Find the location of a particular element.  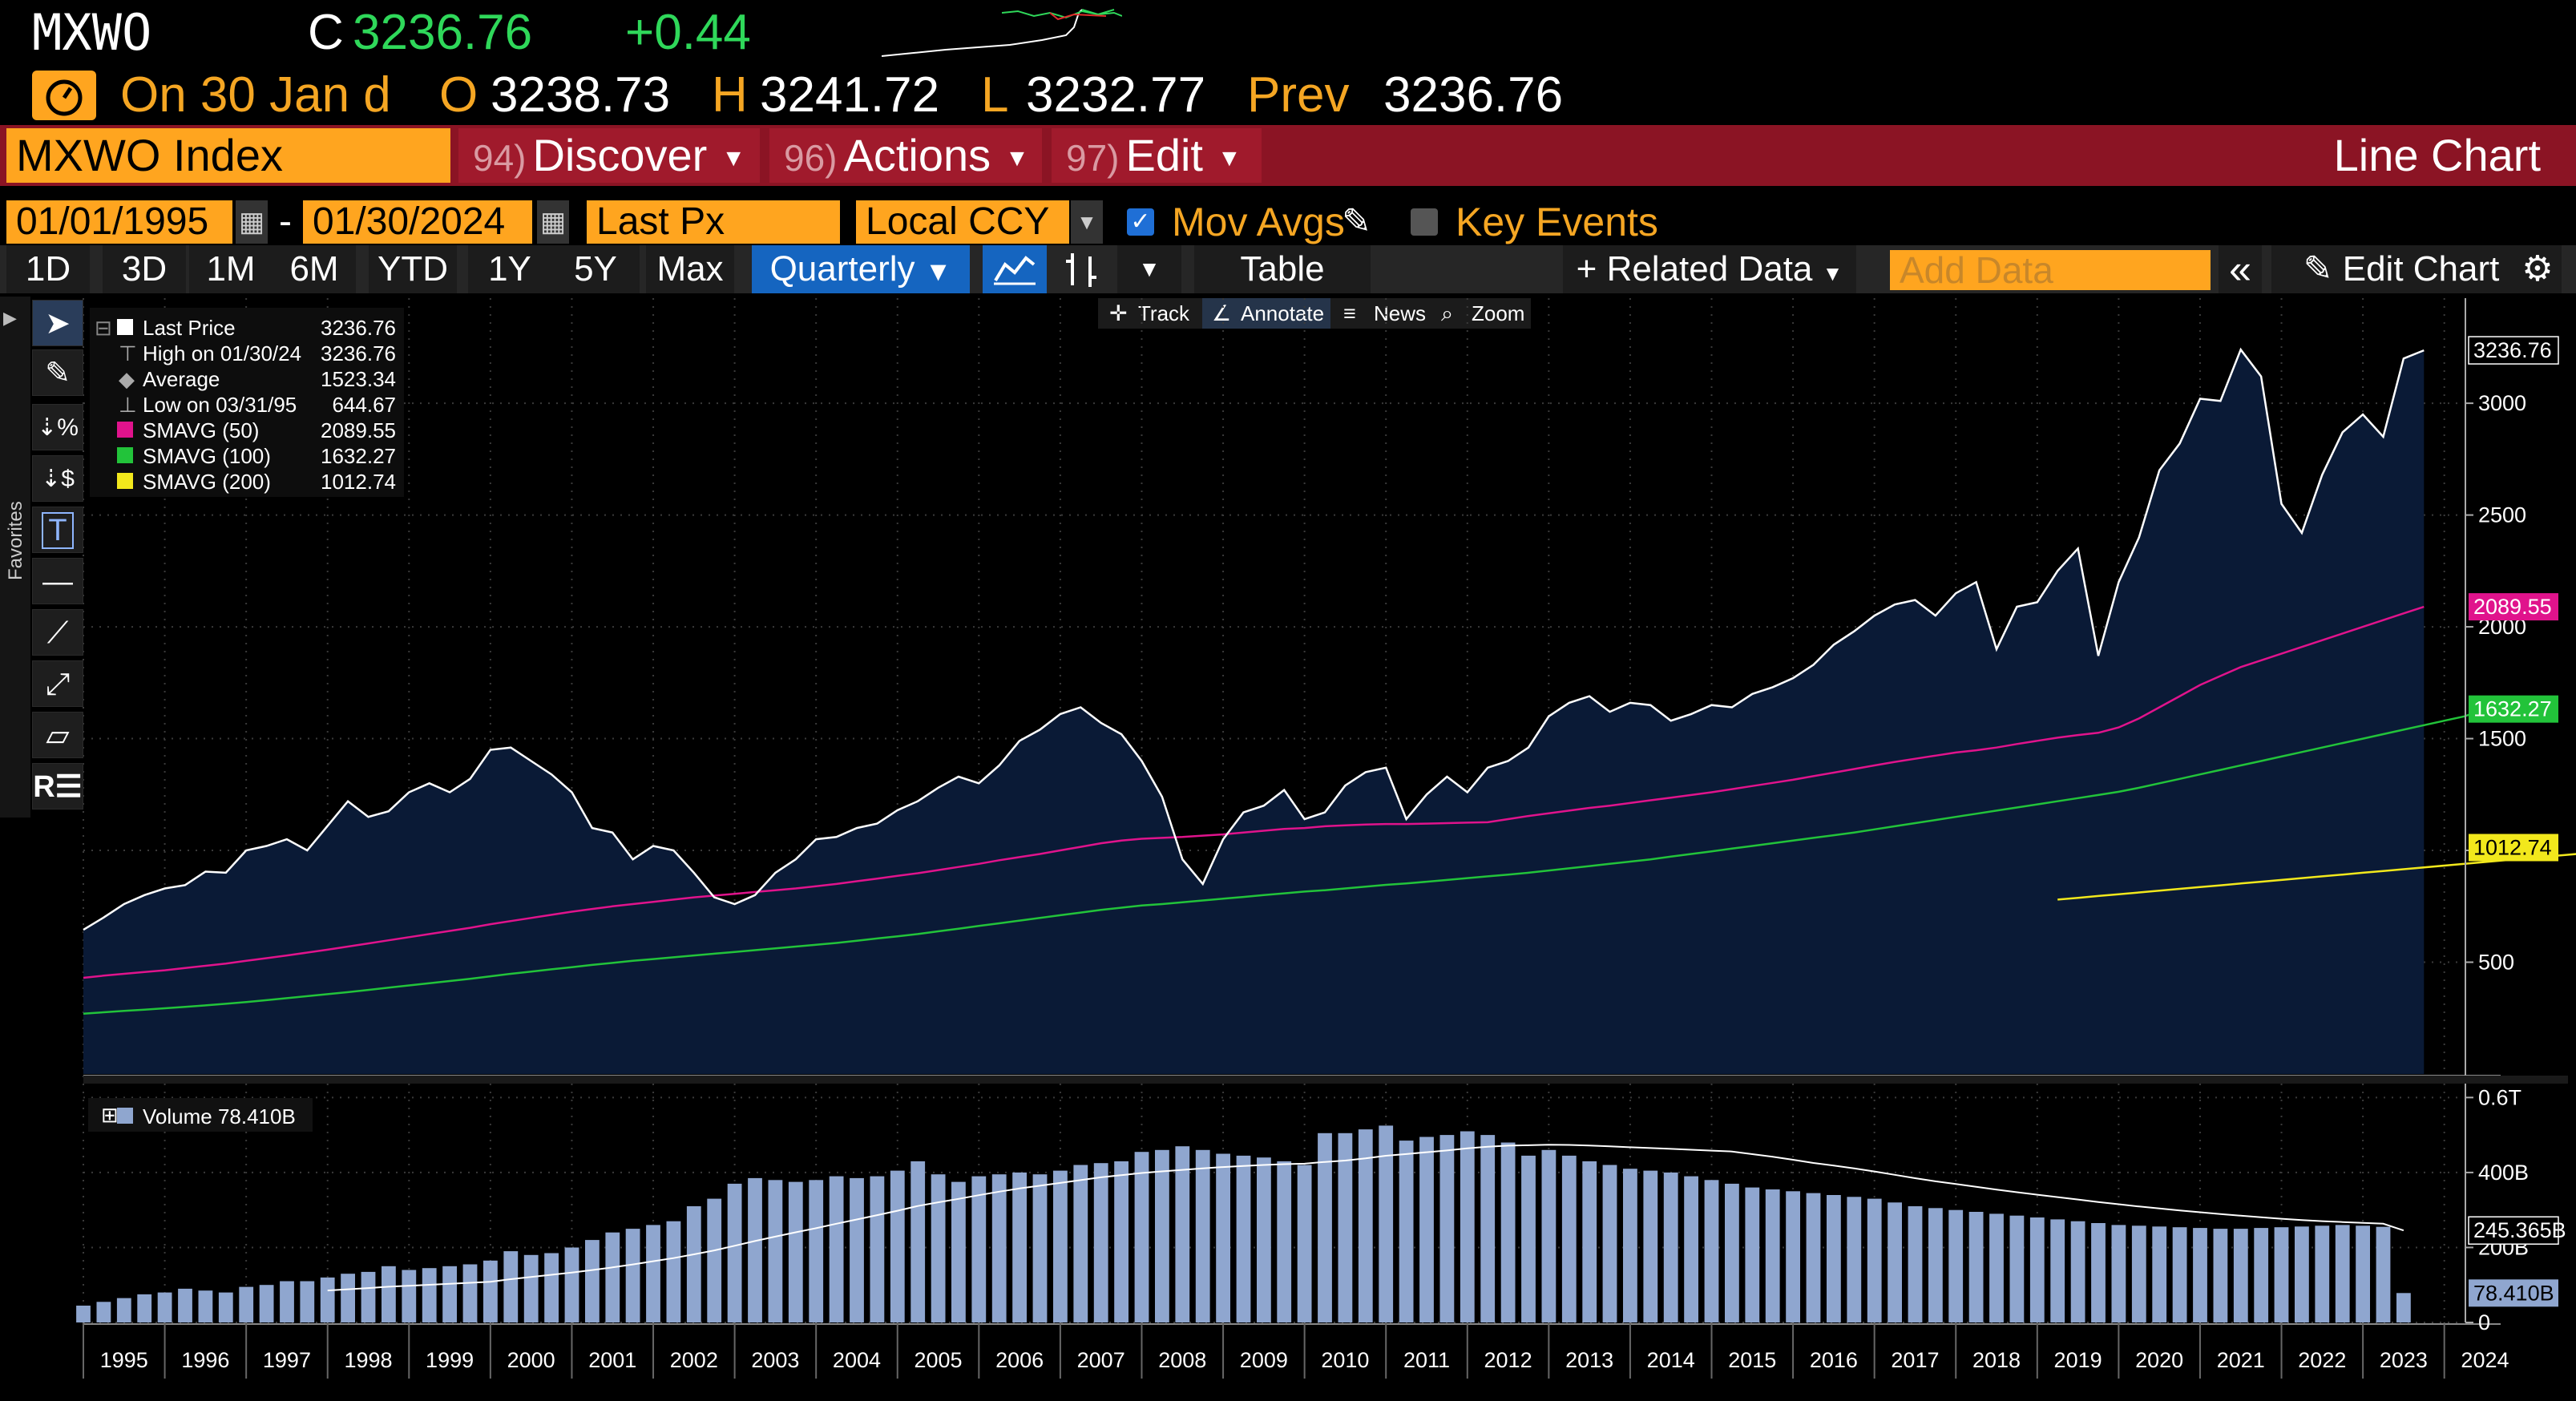

retracement-icon: R☰ is located at coordinates (58, 786).